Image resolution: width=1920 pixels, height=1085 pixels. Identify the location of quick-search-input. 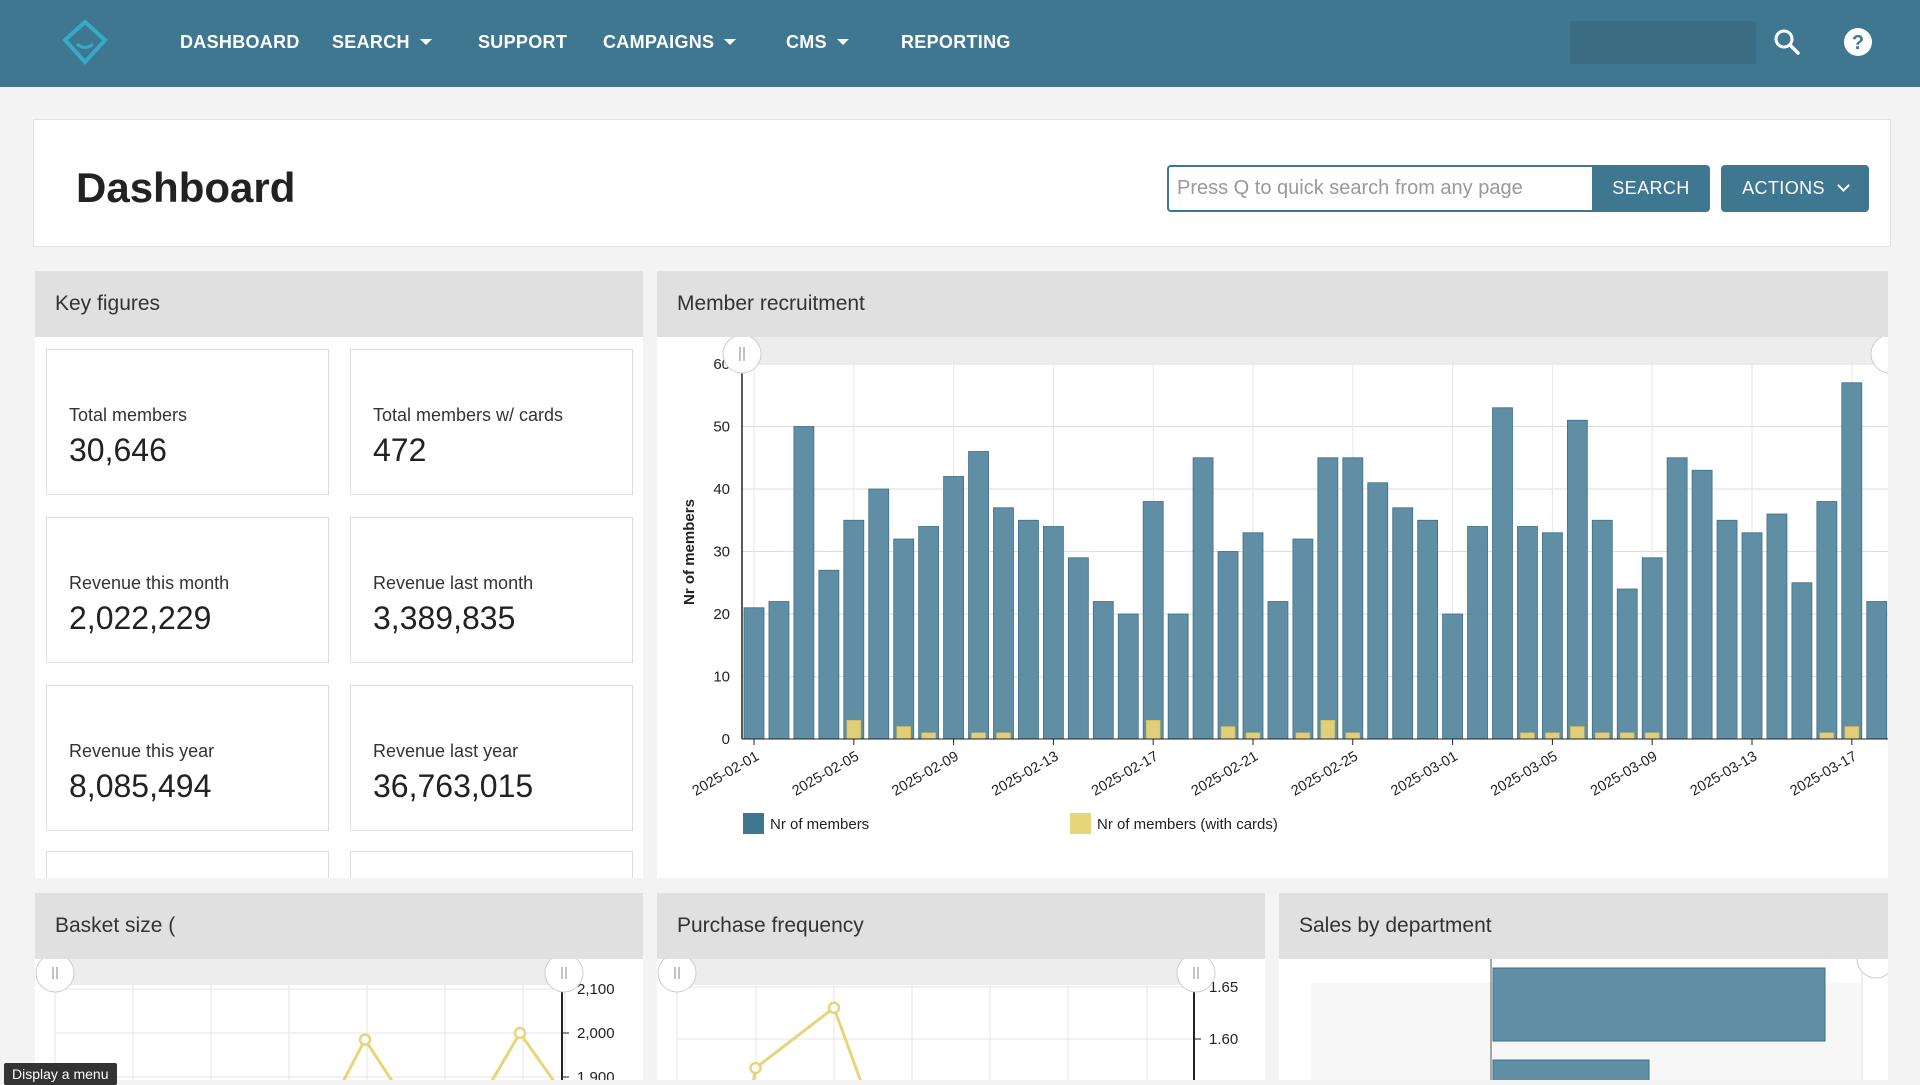
(1379, 188).